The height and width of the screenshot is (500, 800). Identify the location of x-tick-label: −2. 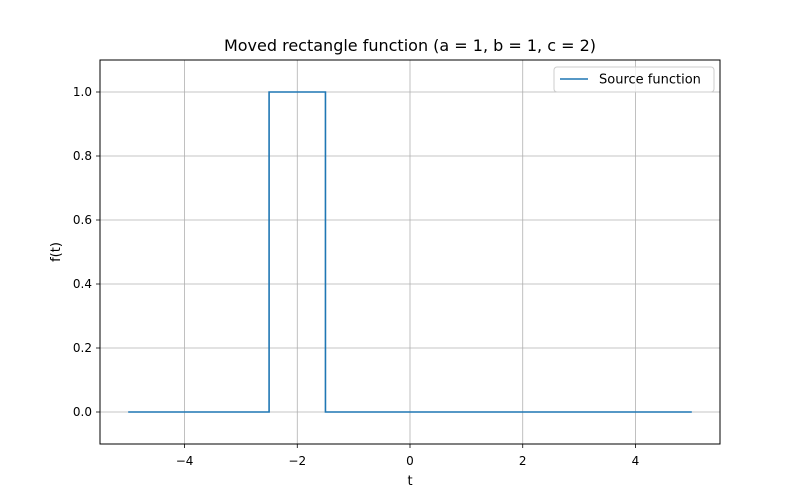
(297, 461).